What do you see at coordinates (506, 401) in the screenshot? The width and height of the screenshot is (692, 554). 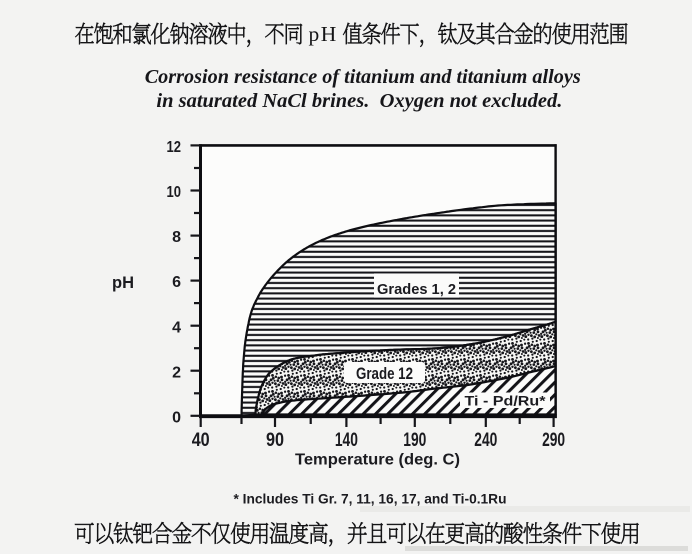 I see `svg-text: Ti - Pd/Ru*` at bounding box center [506, 401].